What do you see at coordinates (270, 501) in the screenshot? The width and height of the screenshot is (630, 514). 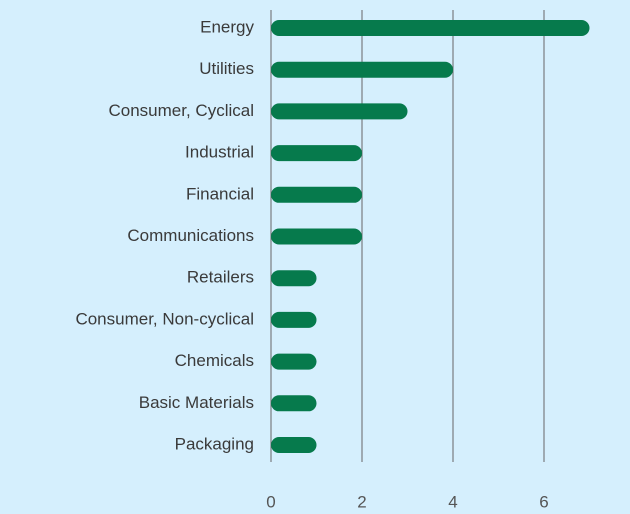 I see `x-tick-label: 0` at bounding box center [270, 501].